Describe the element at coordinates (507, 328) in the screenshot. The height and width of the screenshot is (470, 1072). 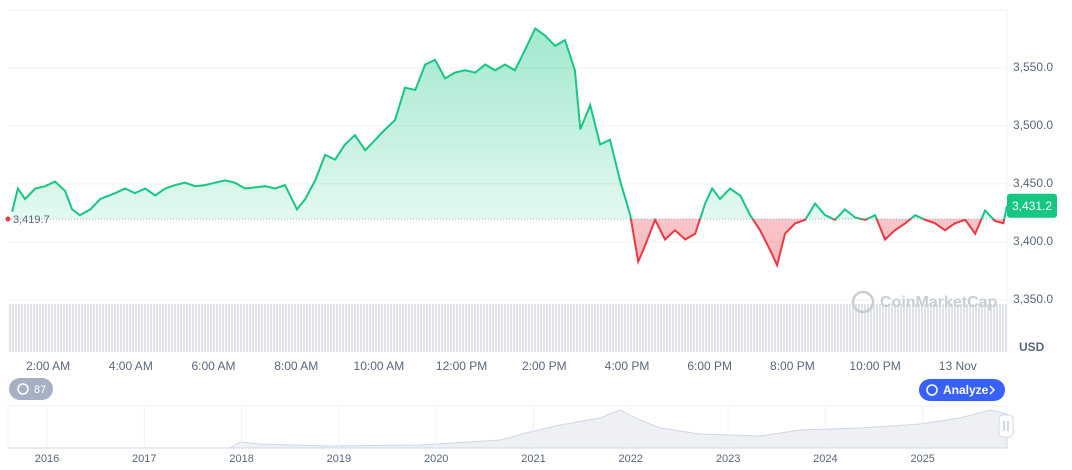
I see `volume-band` at that location.